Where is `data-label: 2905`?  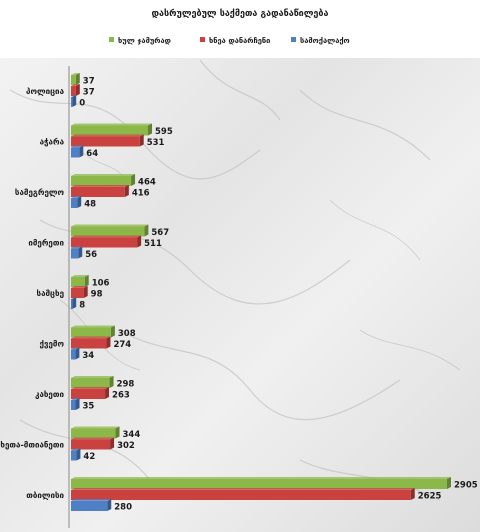 data-label: 2905 is located at coordinates (466, 486).